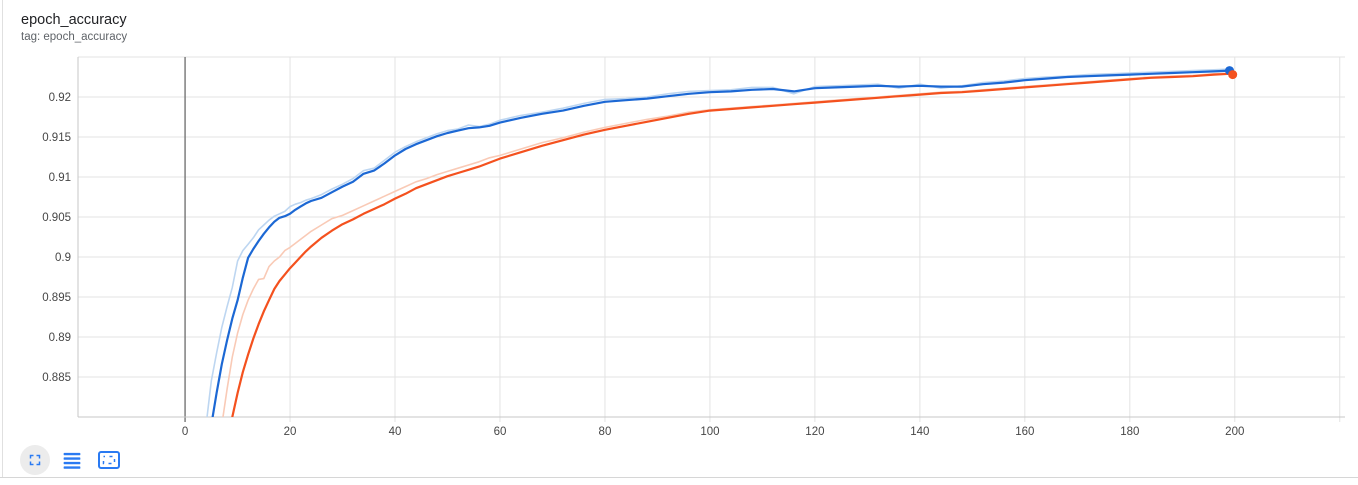 The width and height of the screenshot is (1358, 485). I want to click on x-axis-tick-label: 0, so click(185, 432).